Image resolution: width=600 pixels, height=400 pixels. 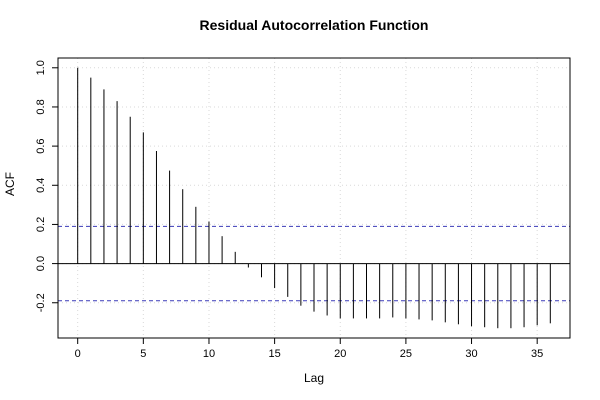 I want to click on y-tick-label: 1.0, so click(x=41, y=67).